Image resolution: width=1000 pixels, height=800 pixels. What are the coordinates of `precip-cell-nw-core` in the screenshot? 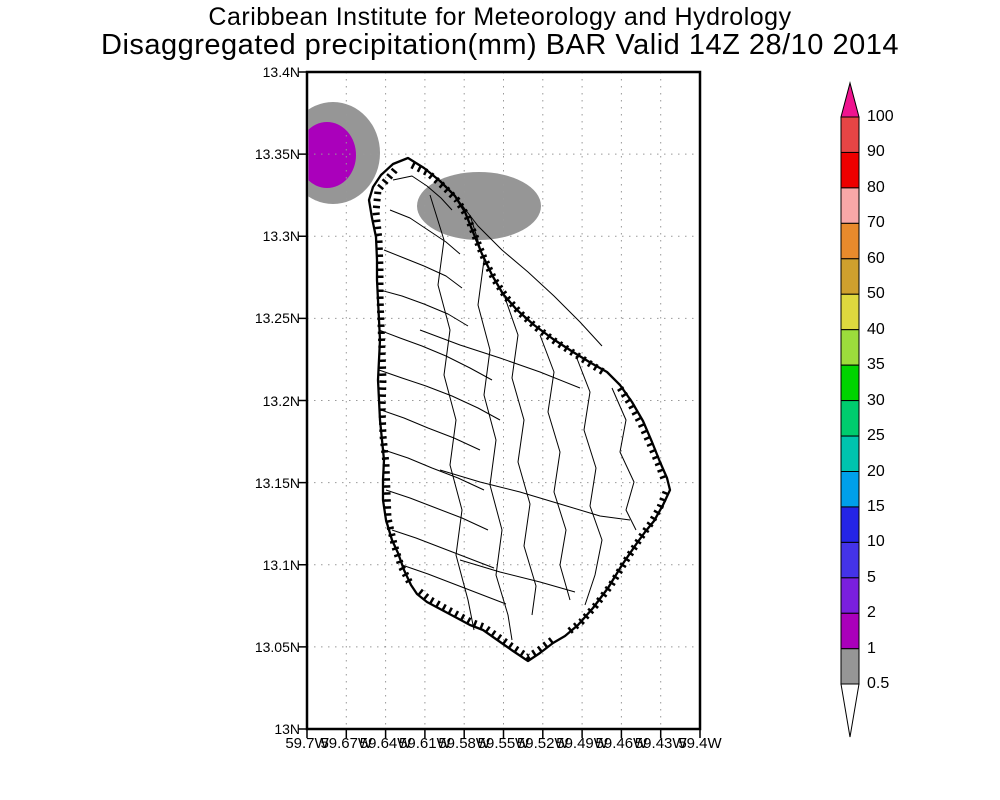 It's located at (332, 155).